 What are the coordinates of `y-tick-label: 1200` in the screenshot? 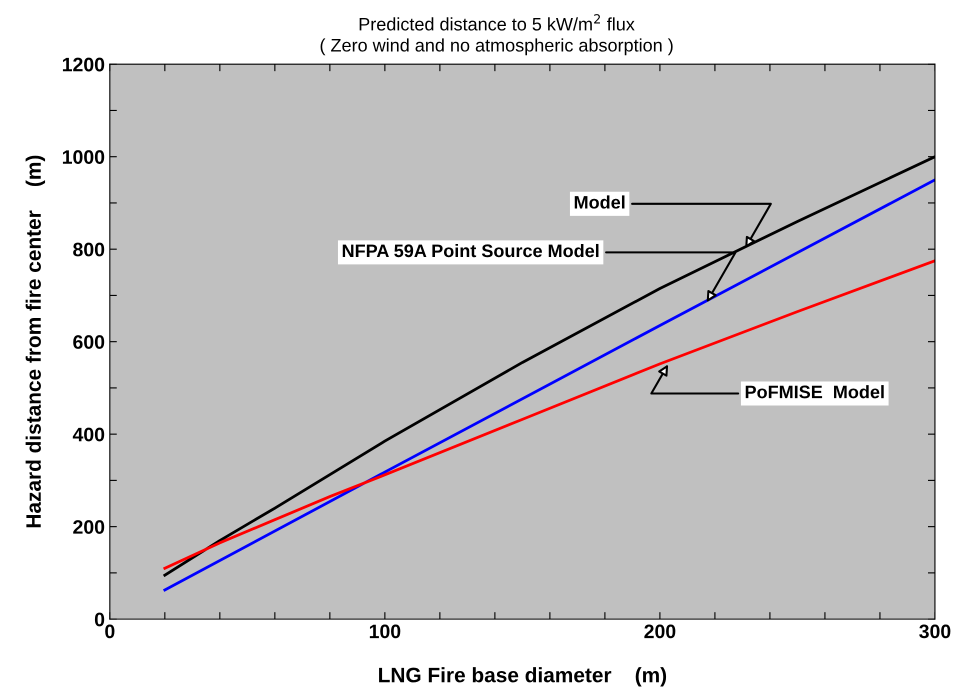 It's located at (83, 65).